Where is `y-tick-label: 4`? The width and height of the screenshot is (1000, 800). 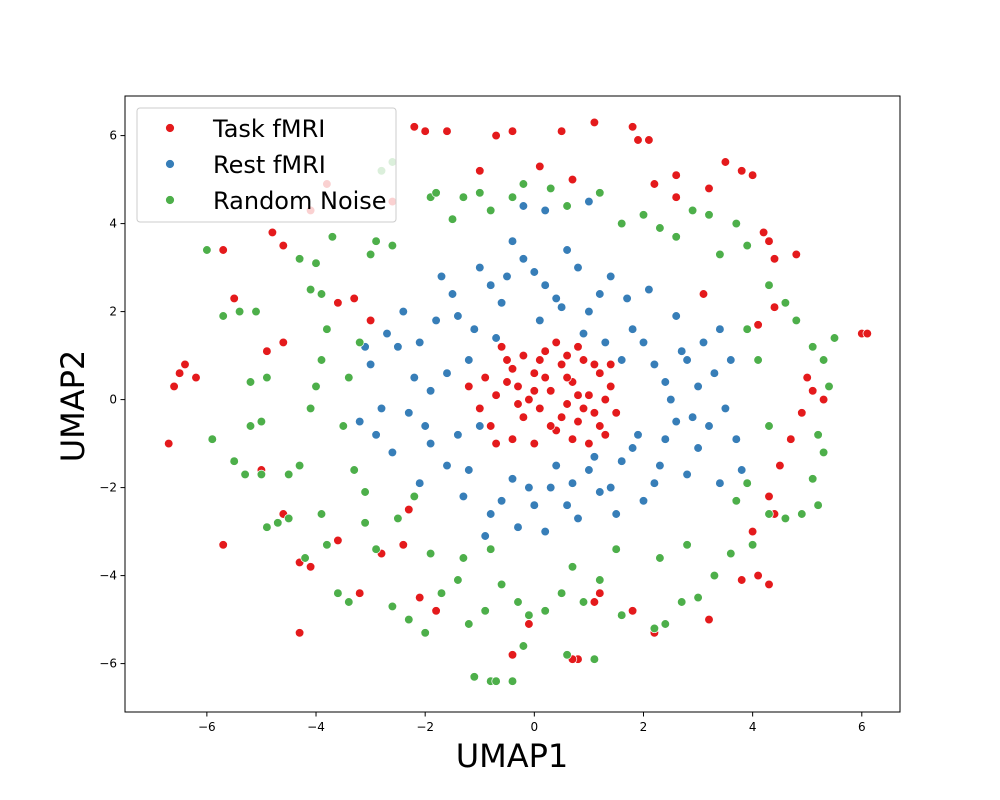 y-tick-label: 4 is located at coordinates (113, 224).